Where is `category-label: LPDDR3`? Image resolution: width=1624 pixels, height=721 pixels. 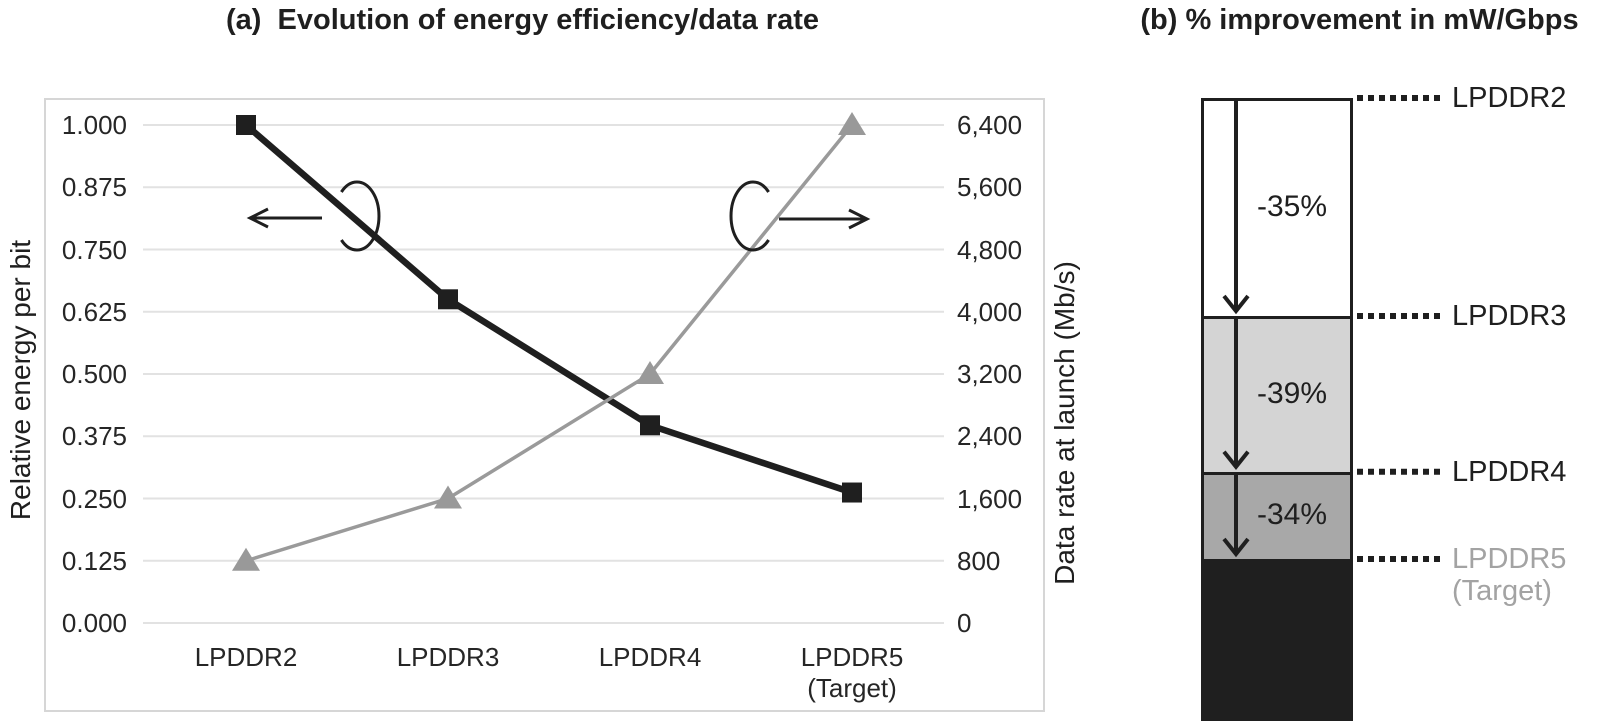
category-label: LPDDR3 is located at coordinates (448, 657).